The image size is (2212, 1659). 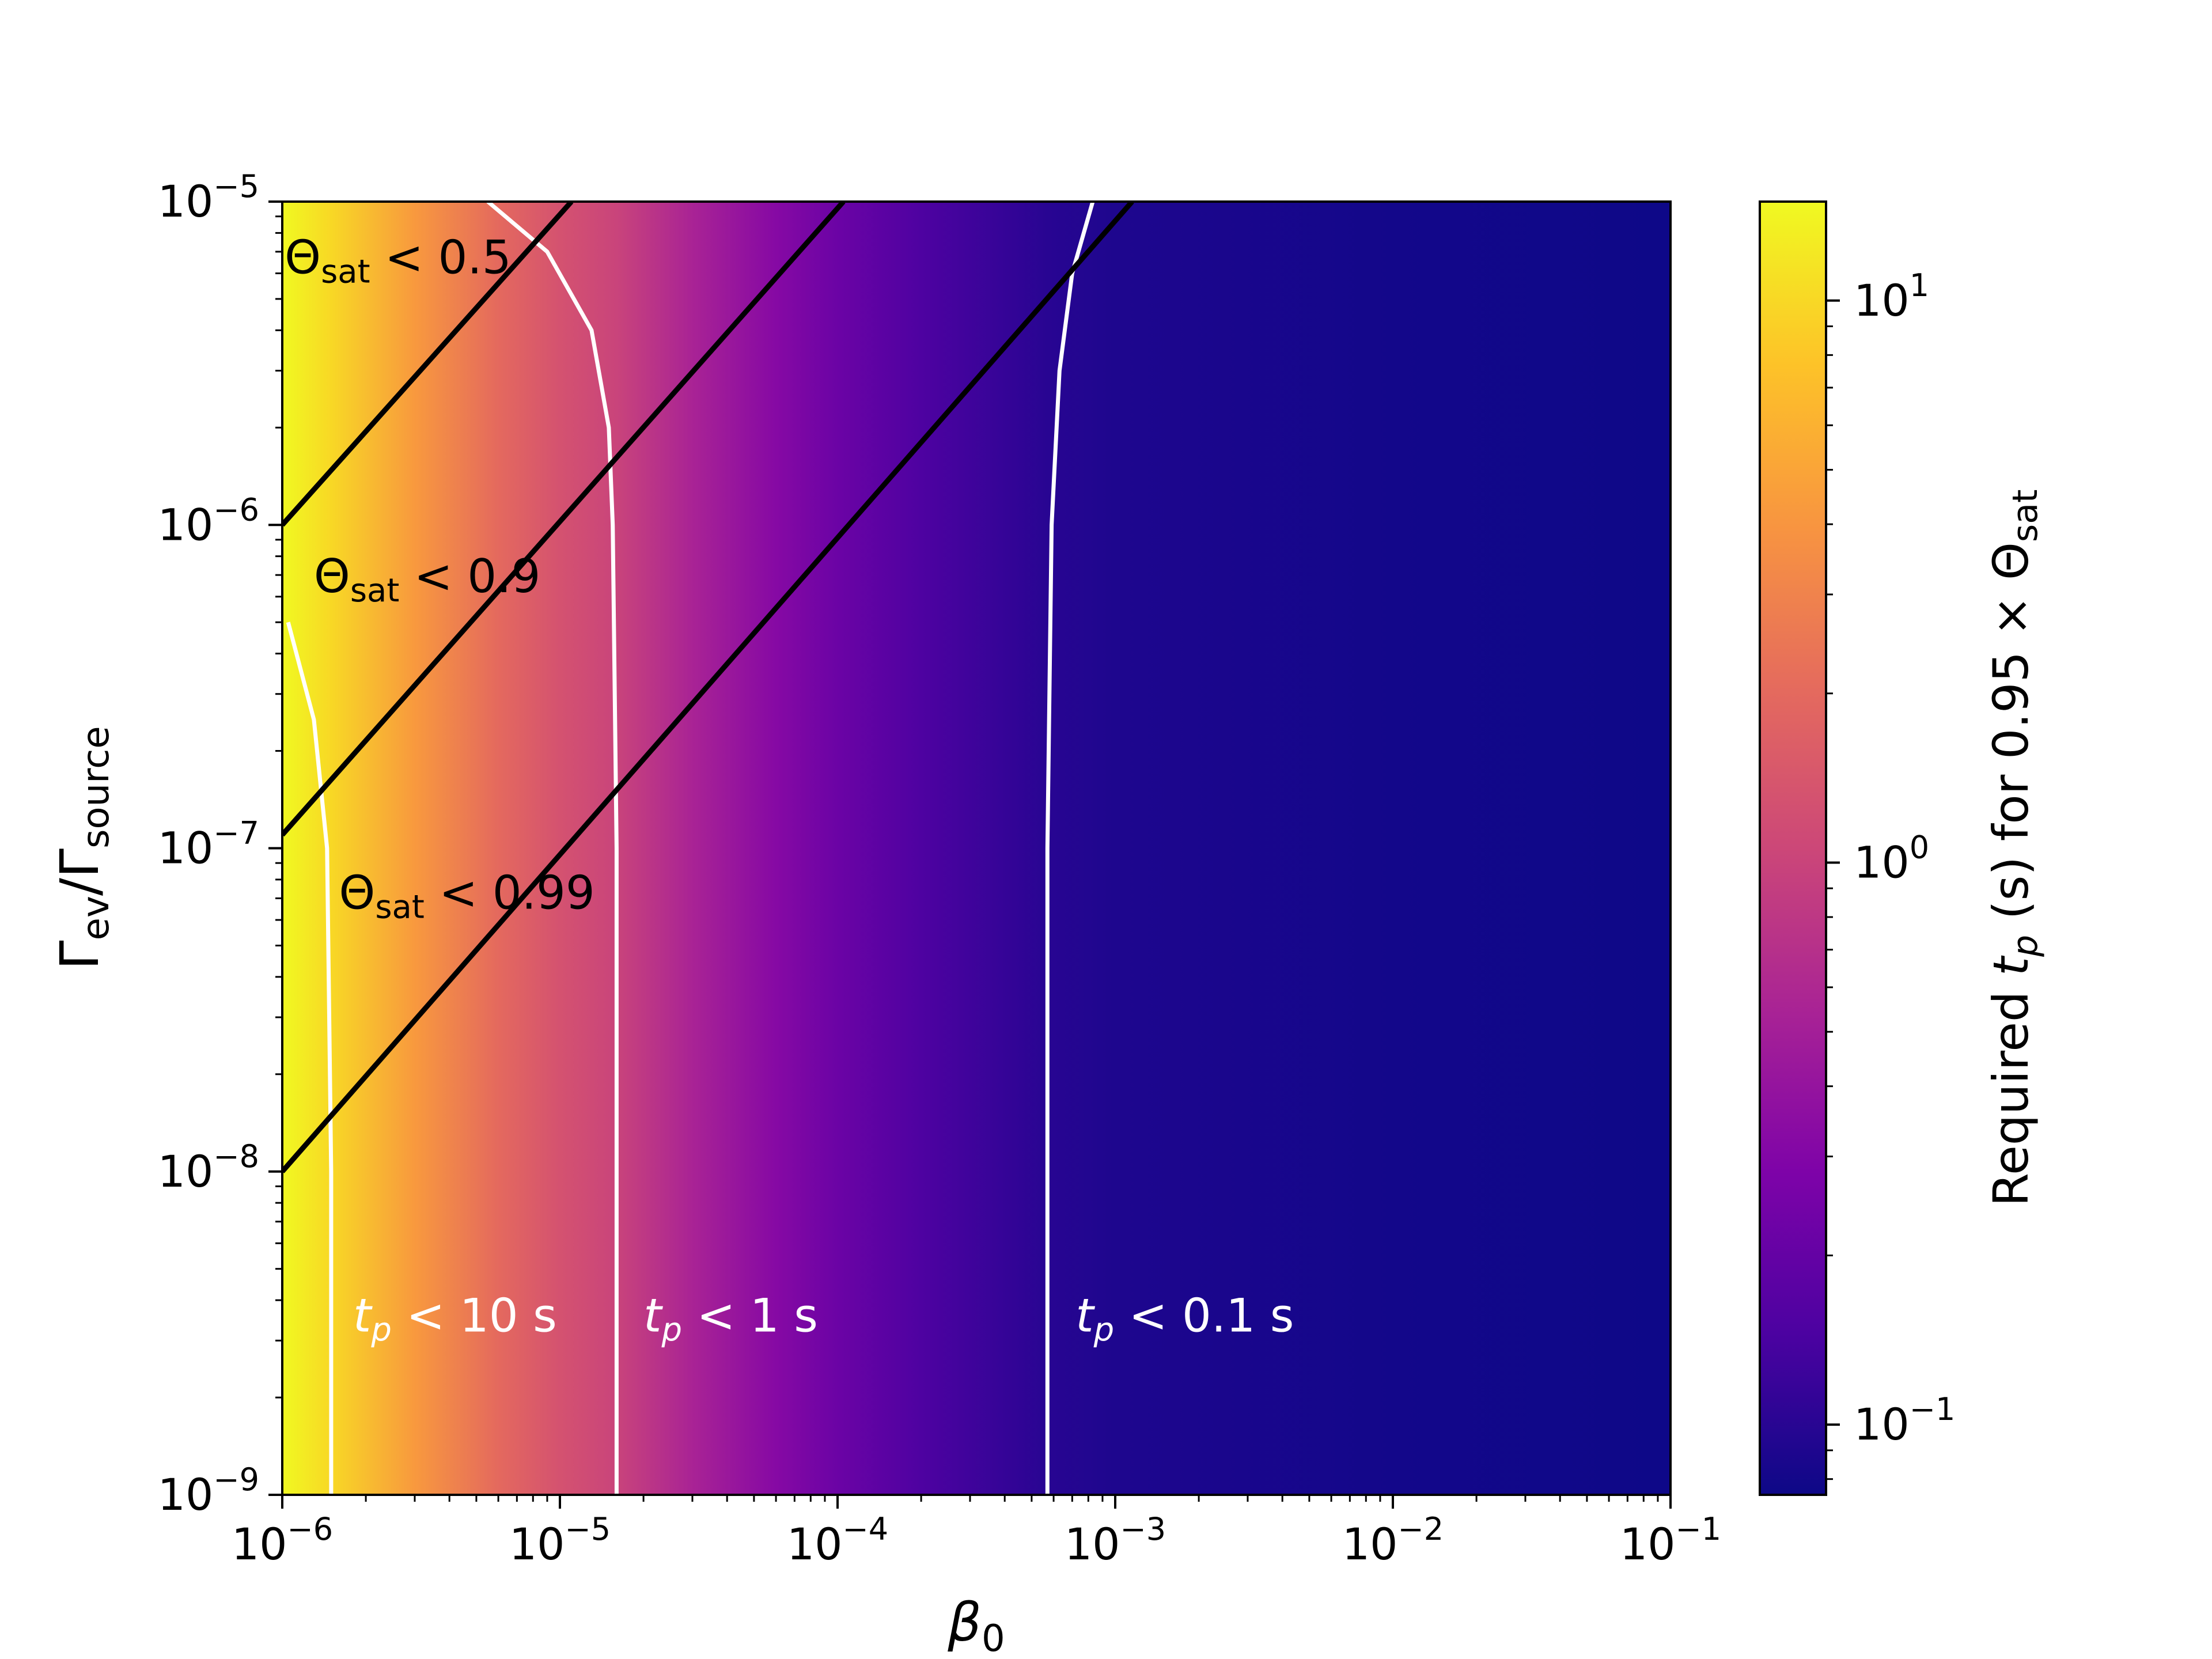 I want to click on theta-label-sub-1: sat, so click(x=374, y=590).